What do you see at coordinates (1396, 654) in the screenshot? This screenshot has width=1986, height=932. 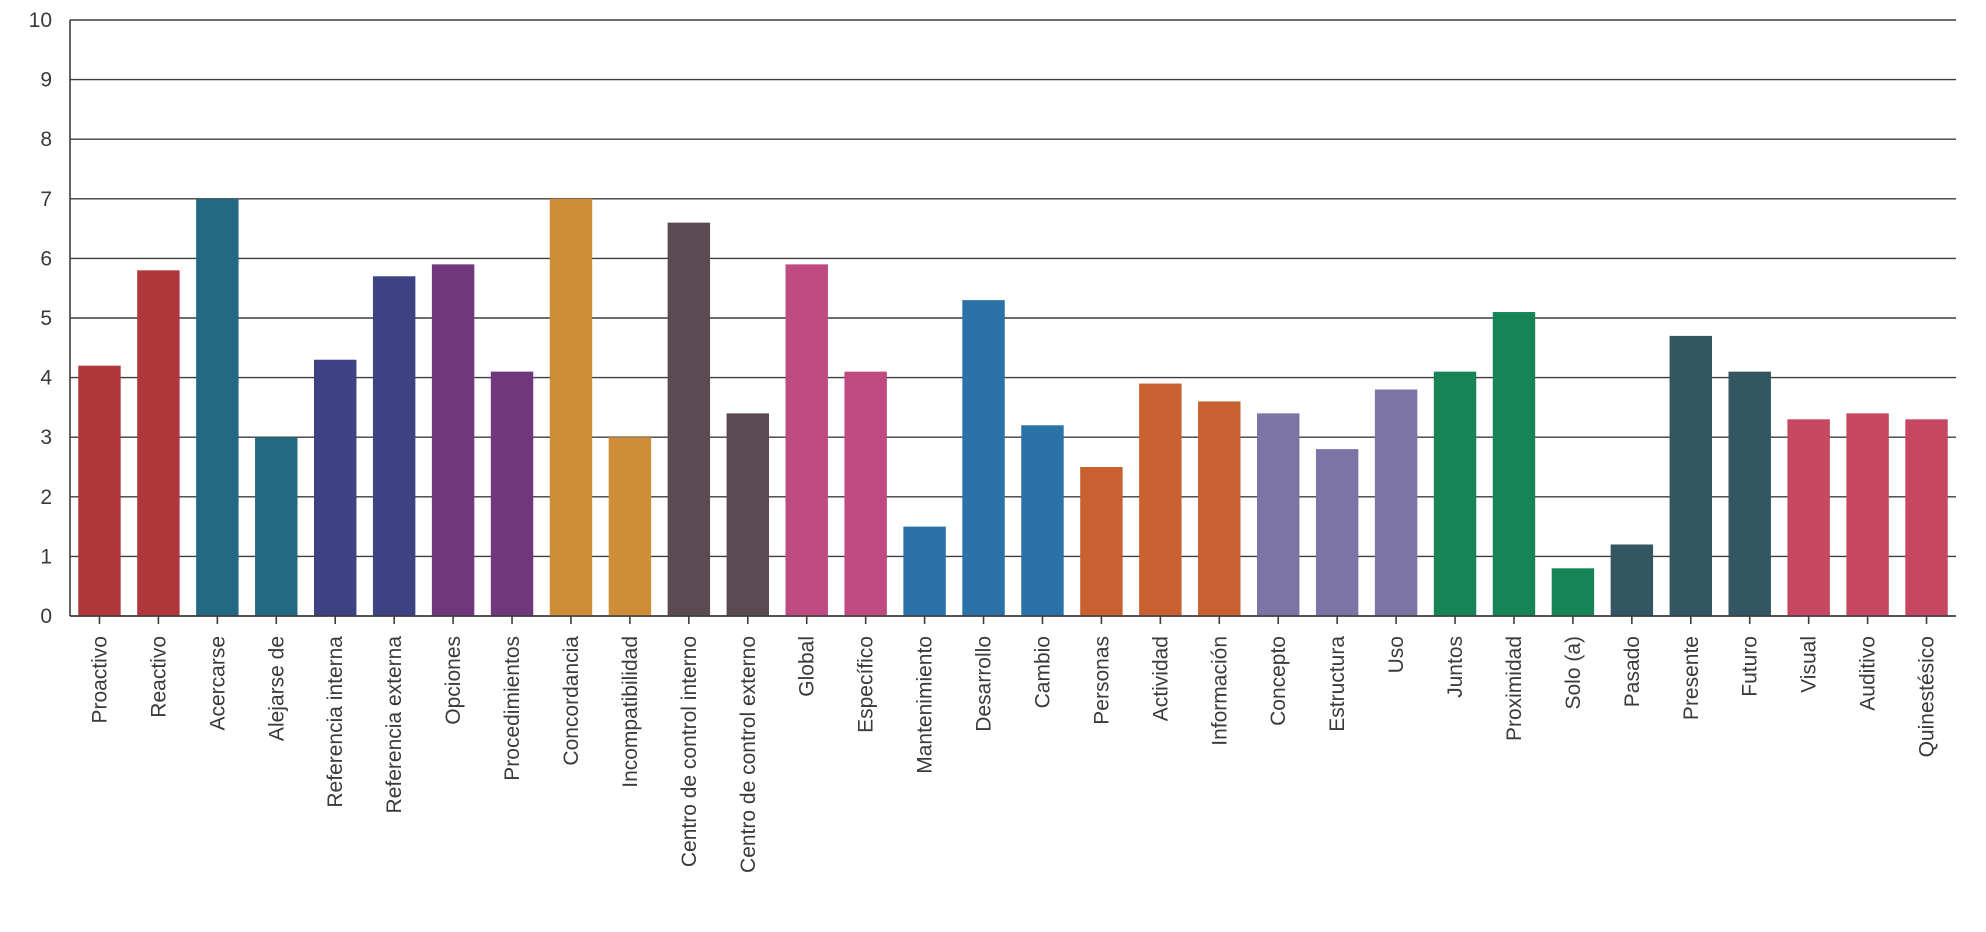 I see `x-tick-label: Uso` at bounding box center [1396, 654].